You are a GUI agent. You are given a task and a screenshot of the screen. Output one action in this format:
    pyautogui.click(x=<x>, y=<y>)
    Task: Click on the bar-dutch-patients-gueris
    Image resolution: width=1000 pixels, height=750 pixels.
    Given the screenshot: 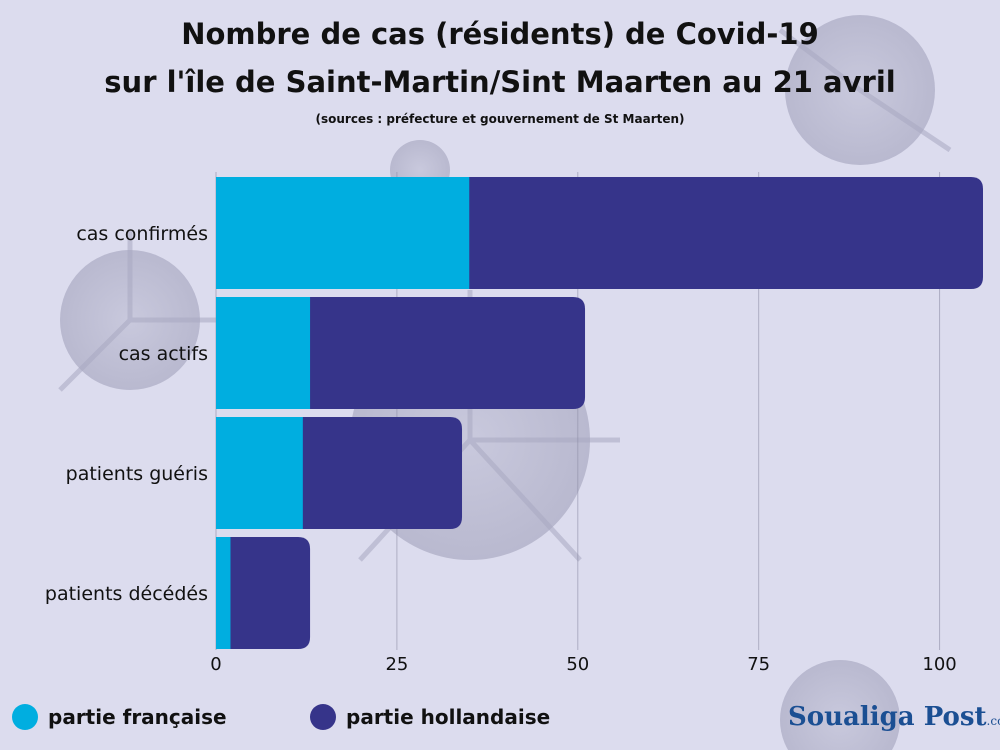 What is the action you would take?
    pyautogui.click(x=381, y=473)
    